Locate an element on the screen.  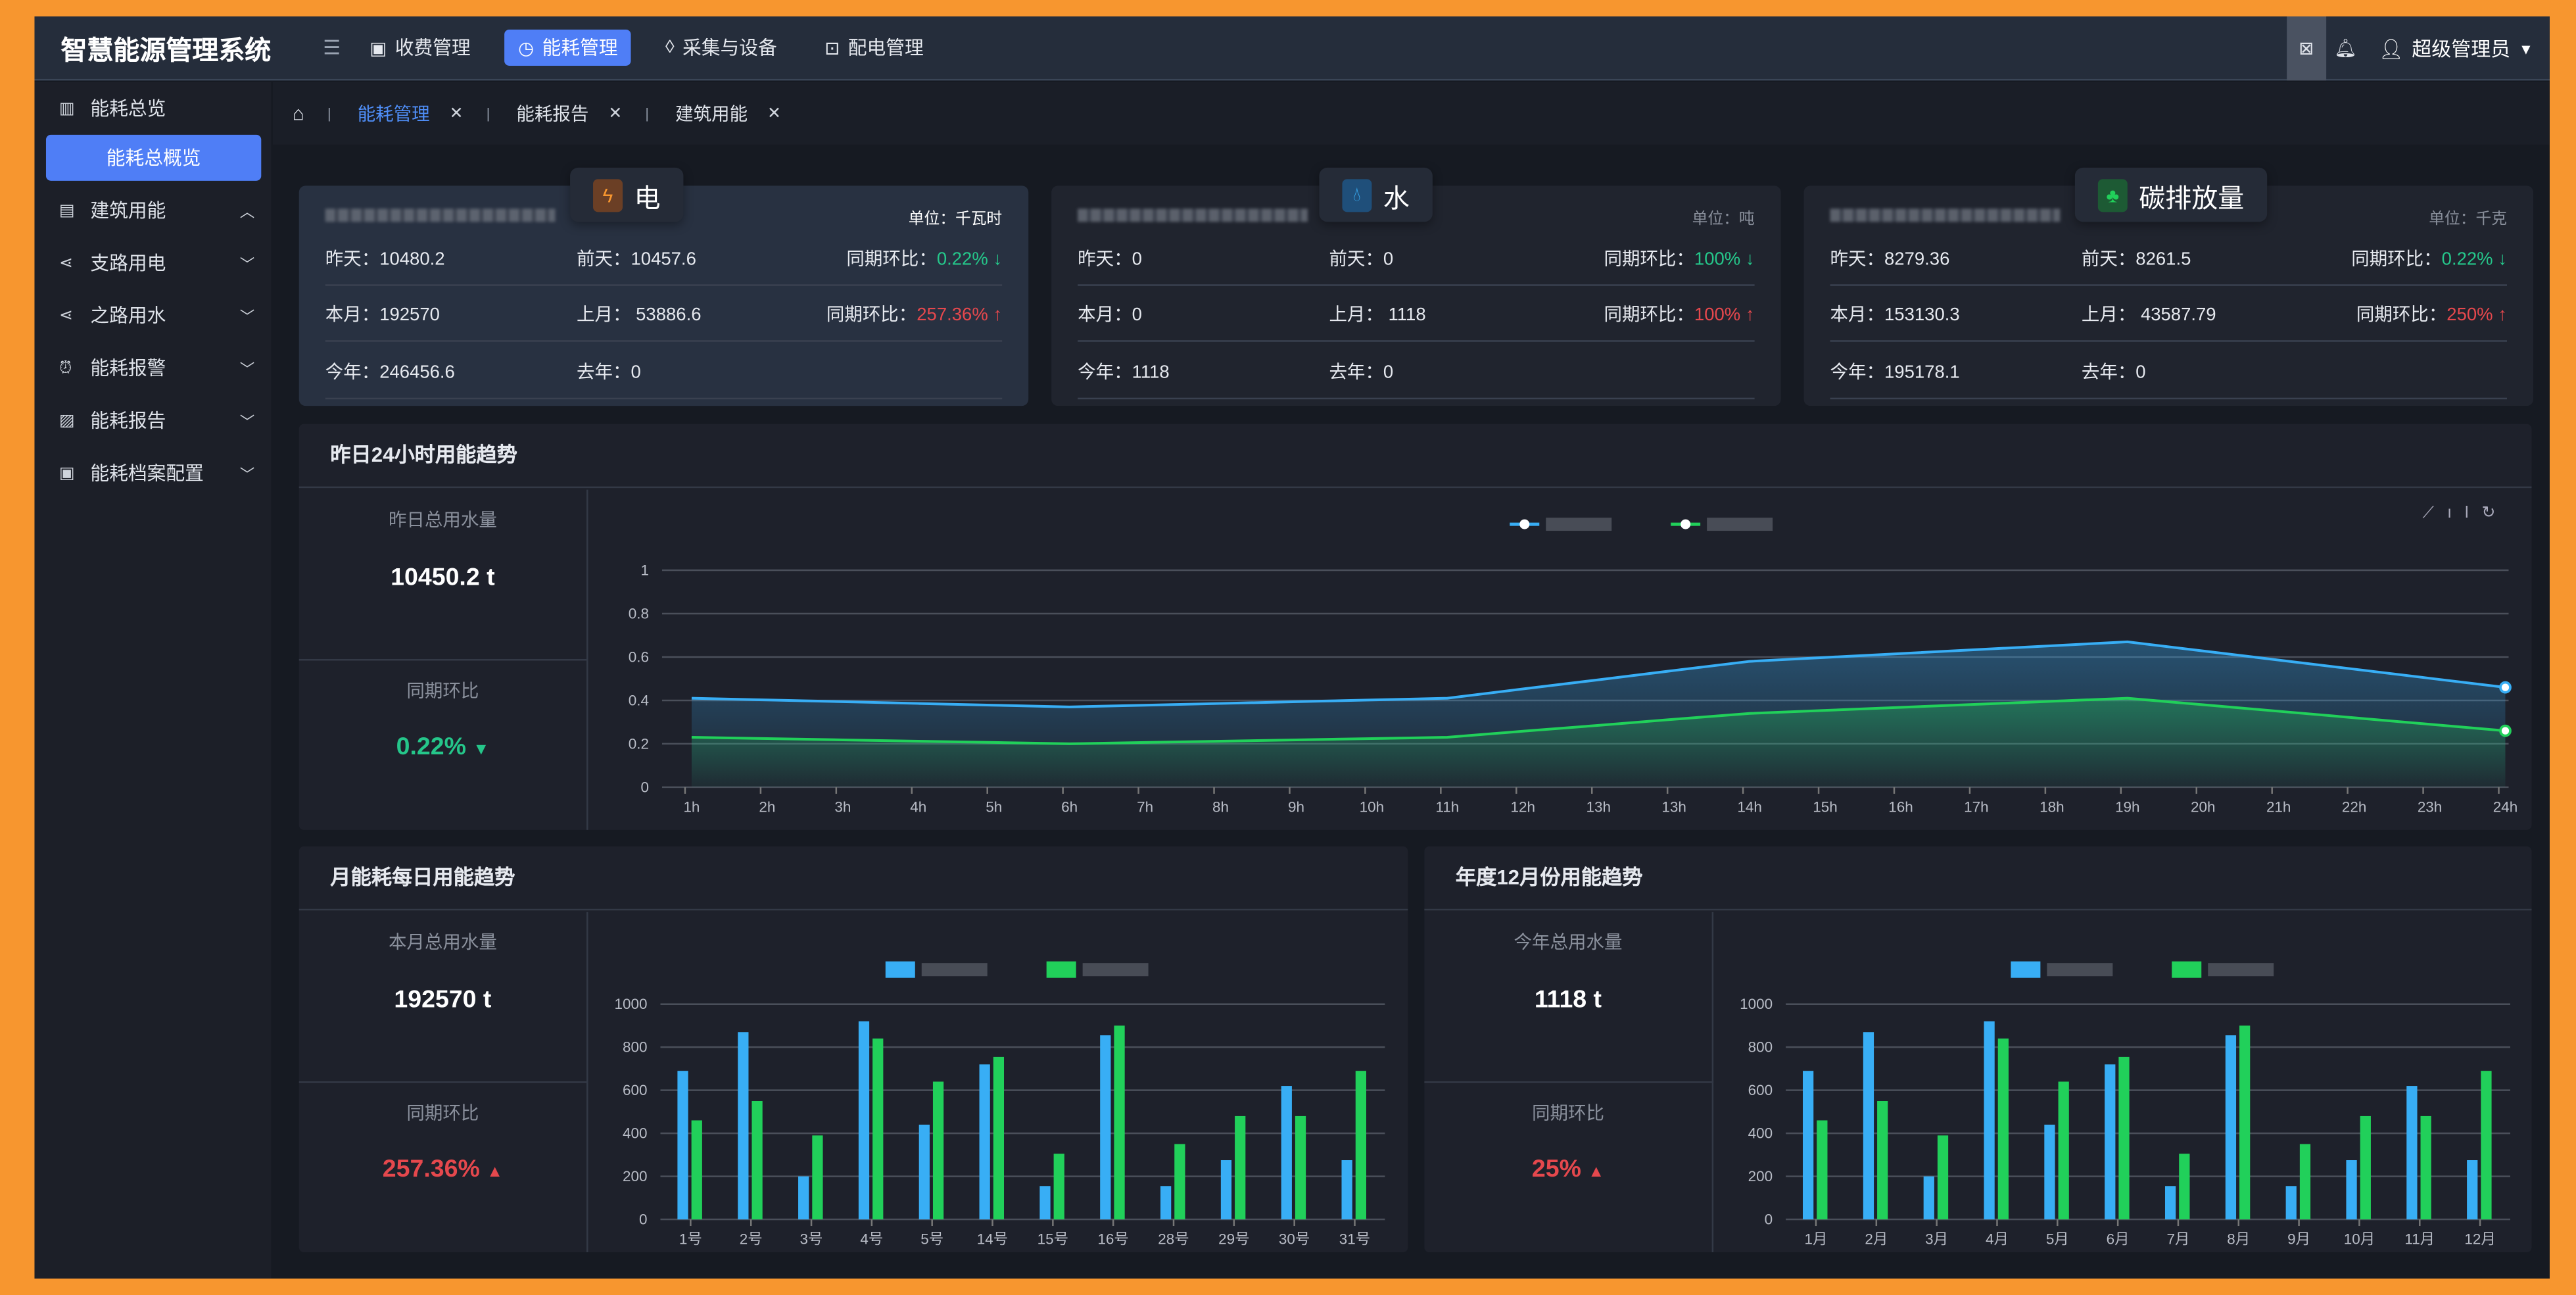
unit-label: 单位：吨 is located at coordinates (1724, 219).